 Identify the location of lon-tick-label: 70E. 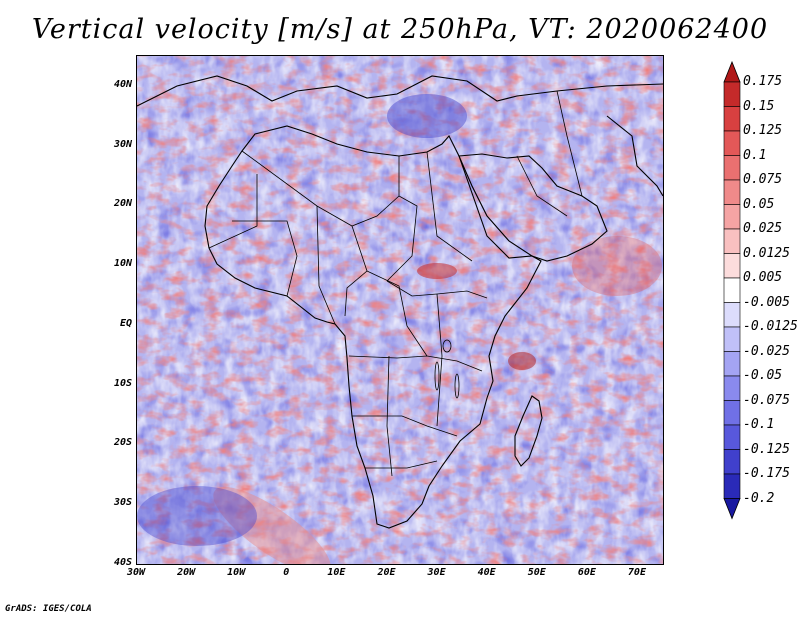
(636, 572).